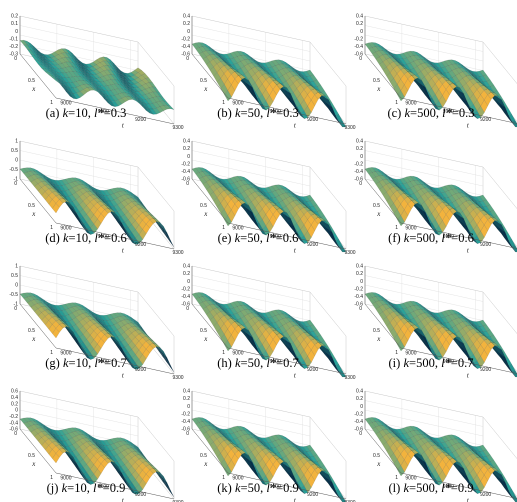  I want to click on z-tick-label: 0.2, so click(186, 149).